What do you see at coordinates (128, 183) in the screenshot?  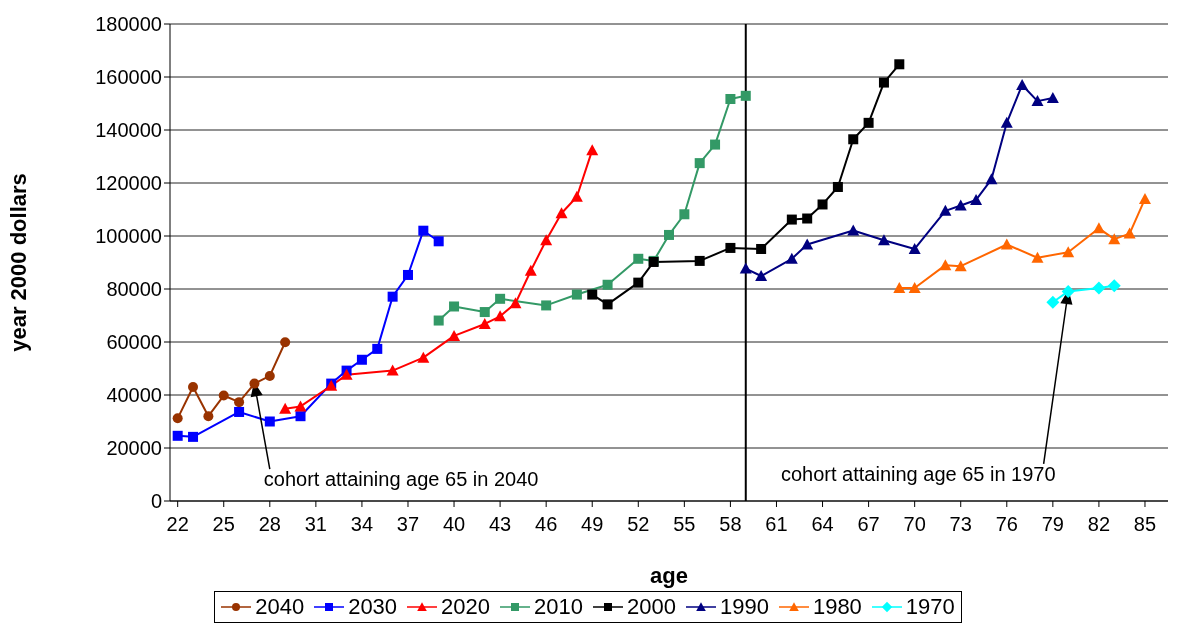 I see `y-tick-label: 120000` at bounding box center [128, 183].